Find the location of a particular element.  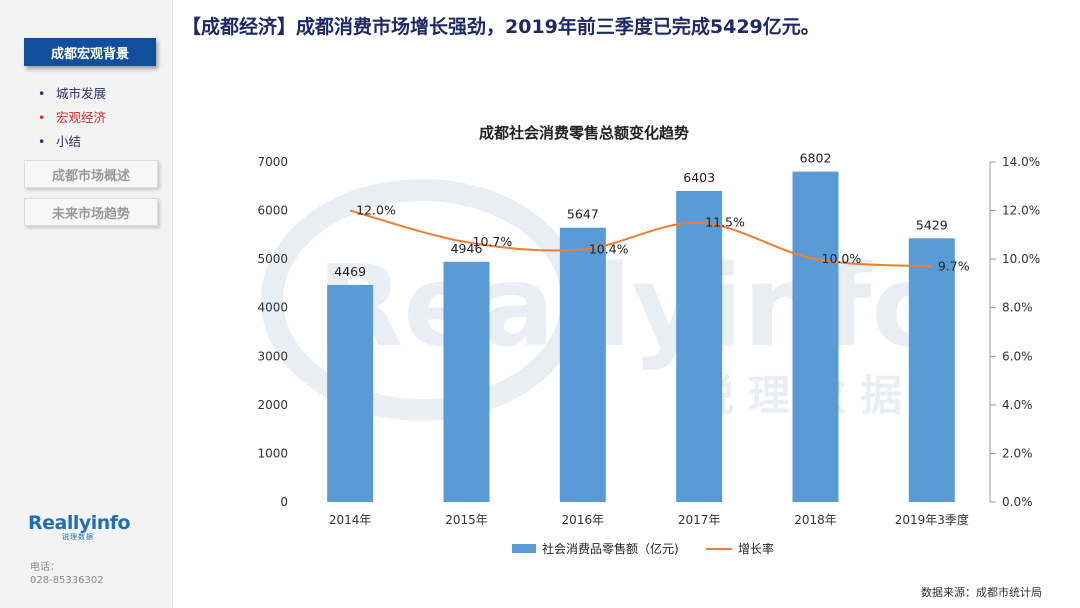

left-axis-tick-label: 5000 is located at coordinates (272, 259).